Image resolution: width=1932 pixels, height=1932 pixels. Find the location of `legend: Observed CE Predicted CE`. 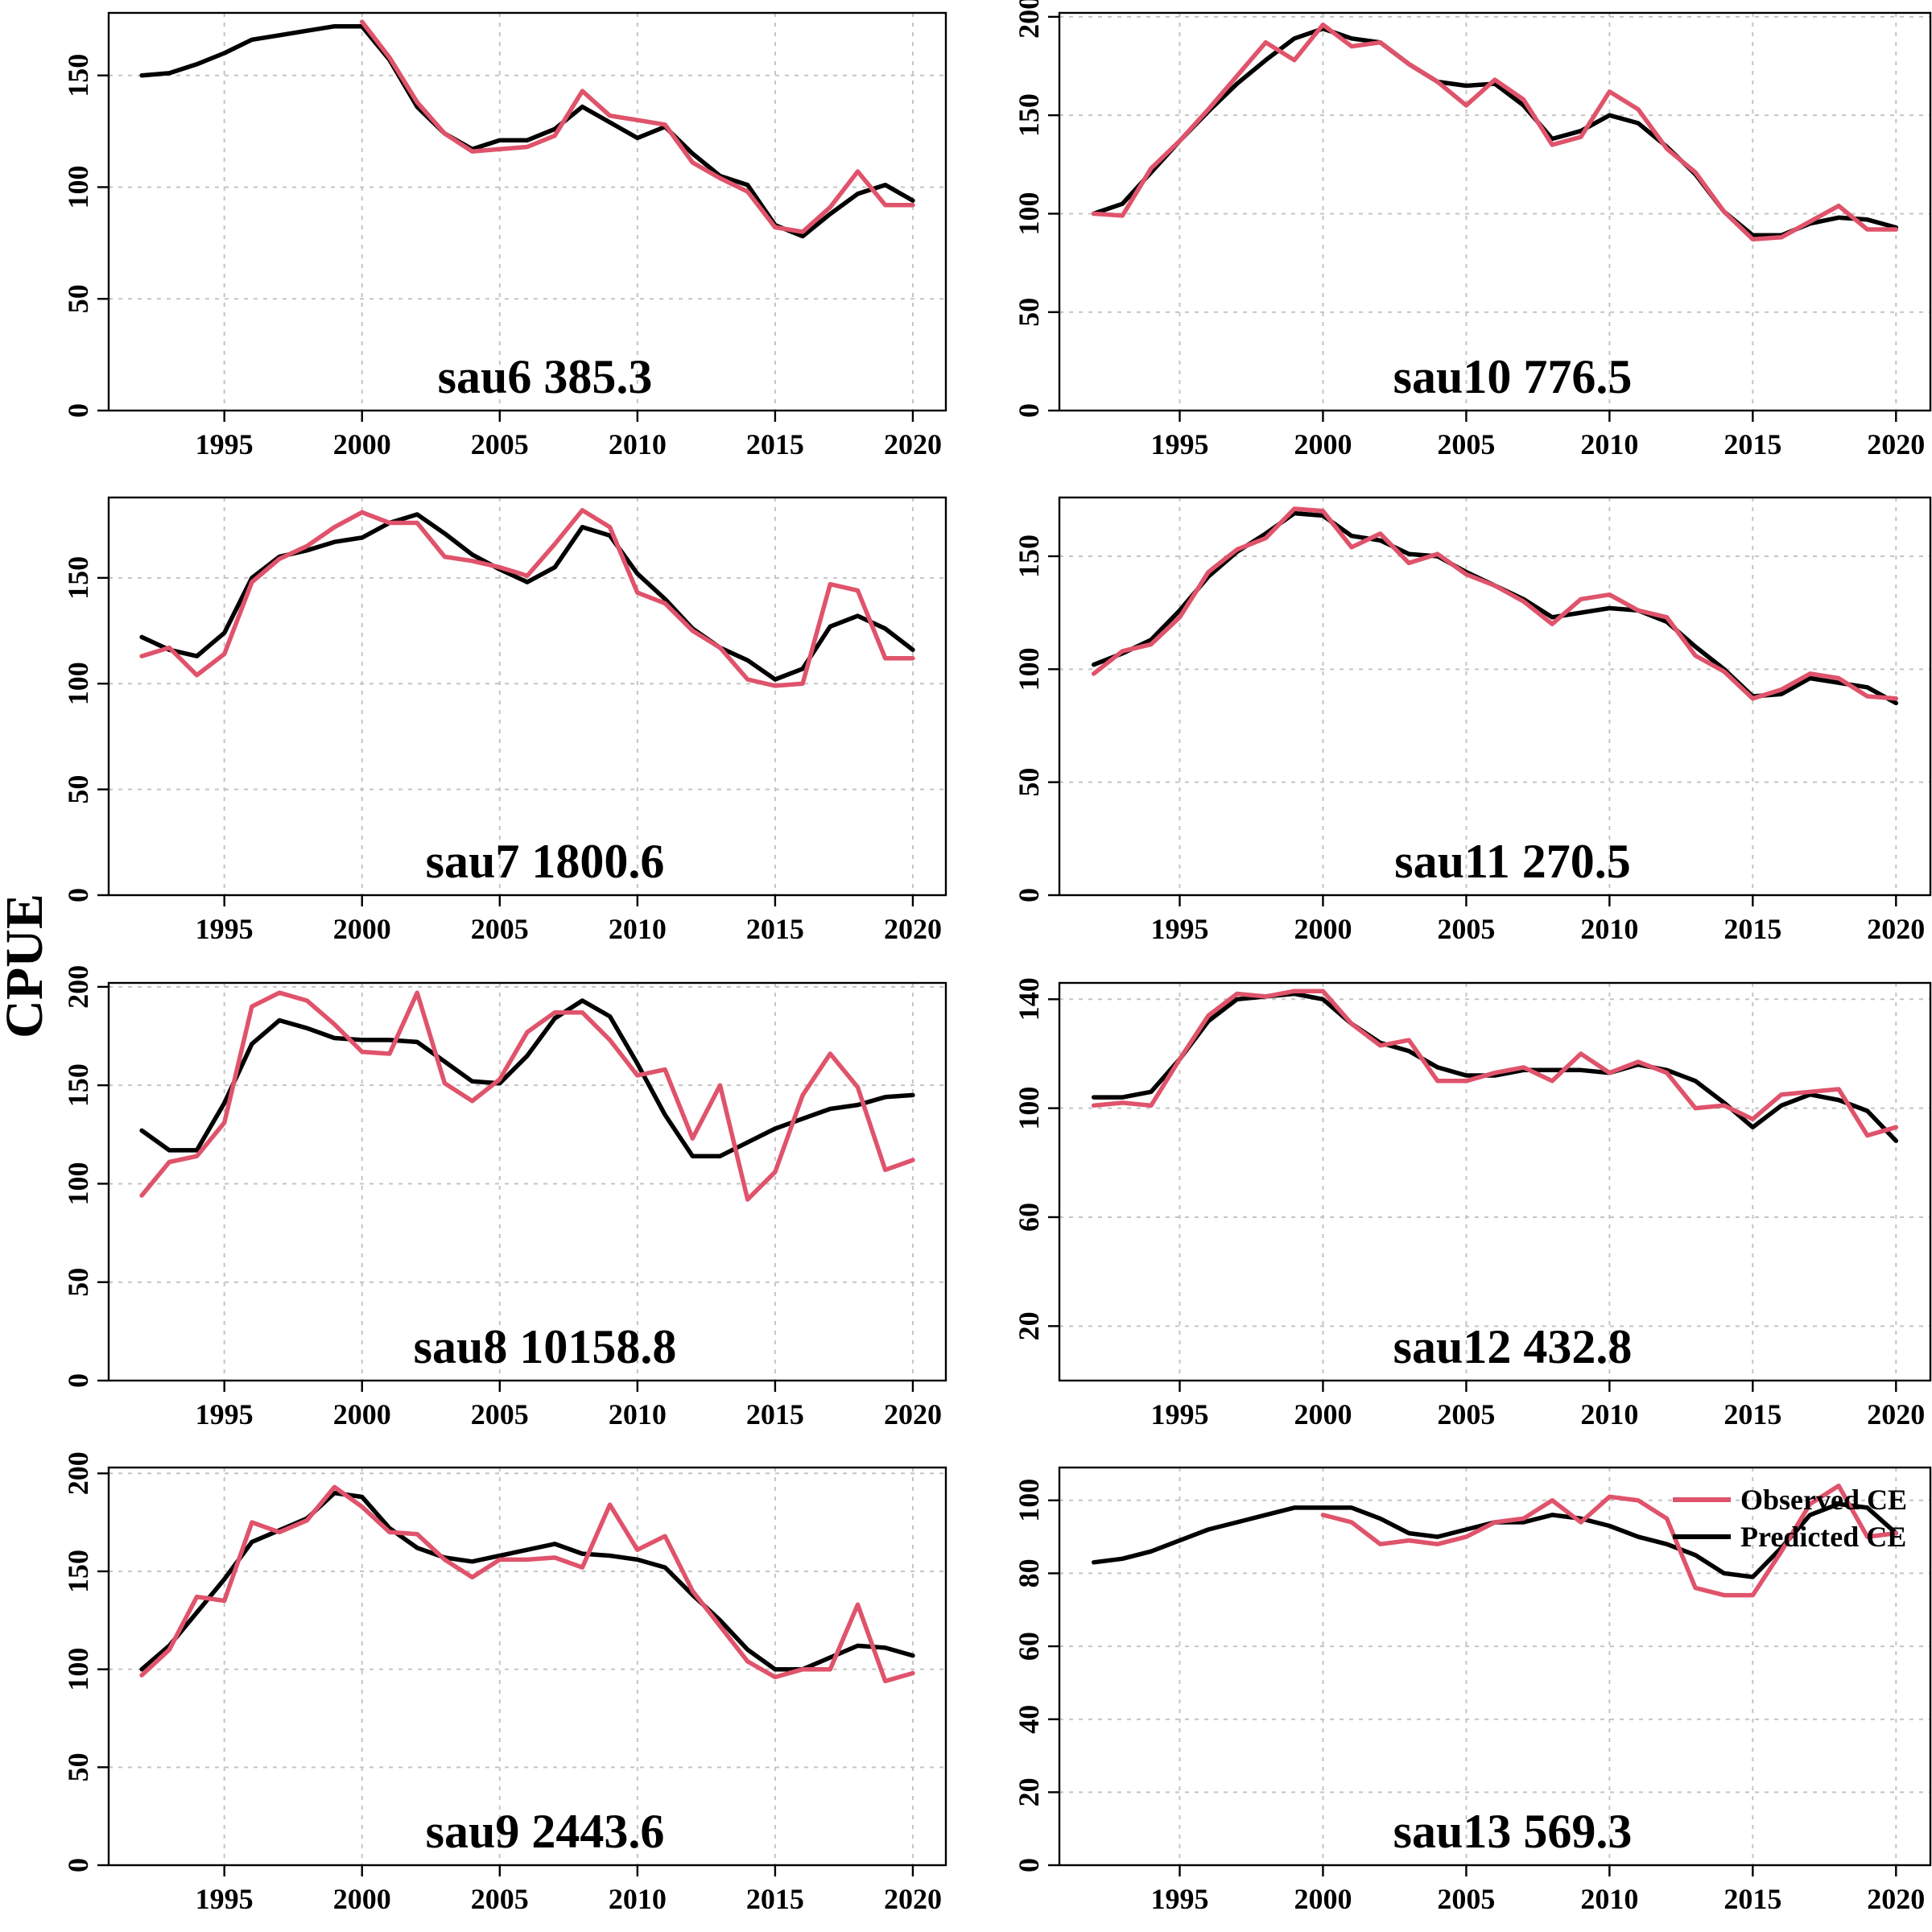

legend: Observed CE Predicted CE is located at coordinates (1790, 1518).